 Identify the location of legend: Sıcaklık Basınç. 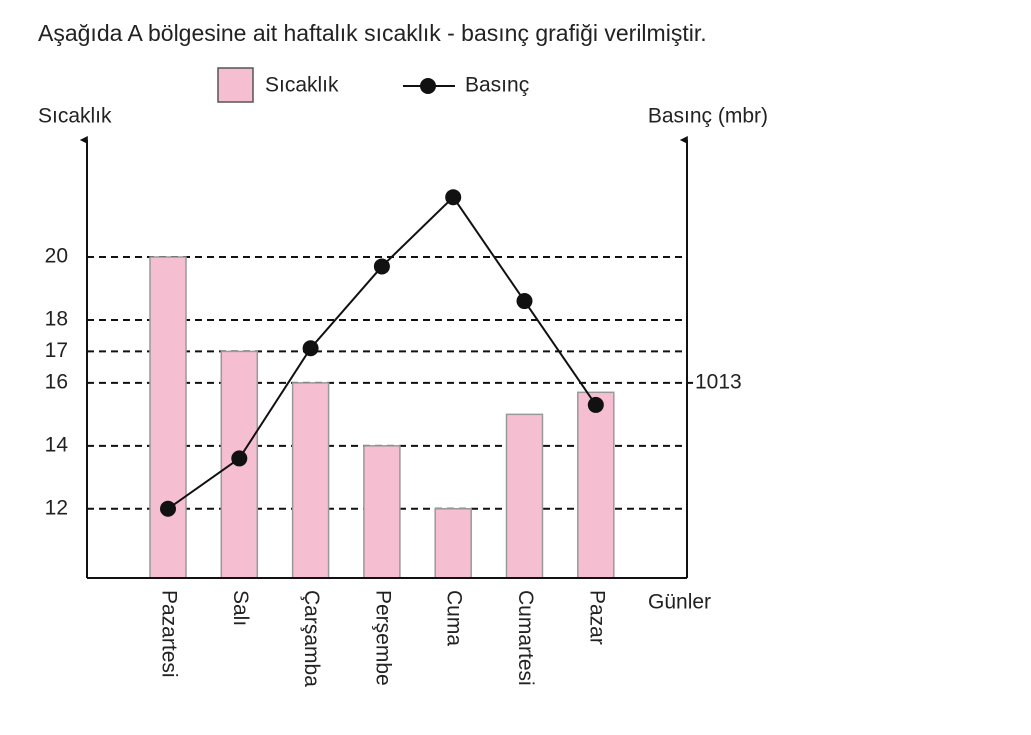
(373, 85).